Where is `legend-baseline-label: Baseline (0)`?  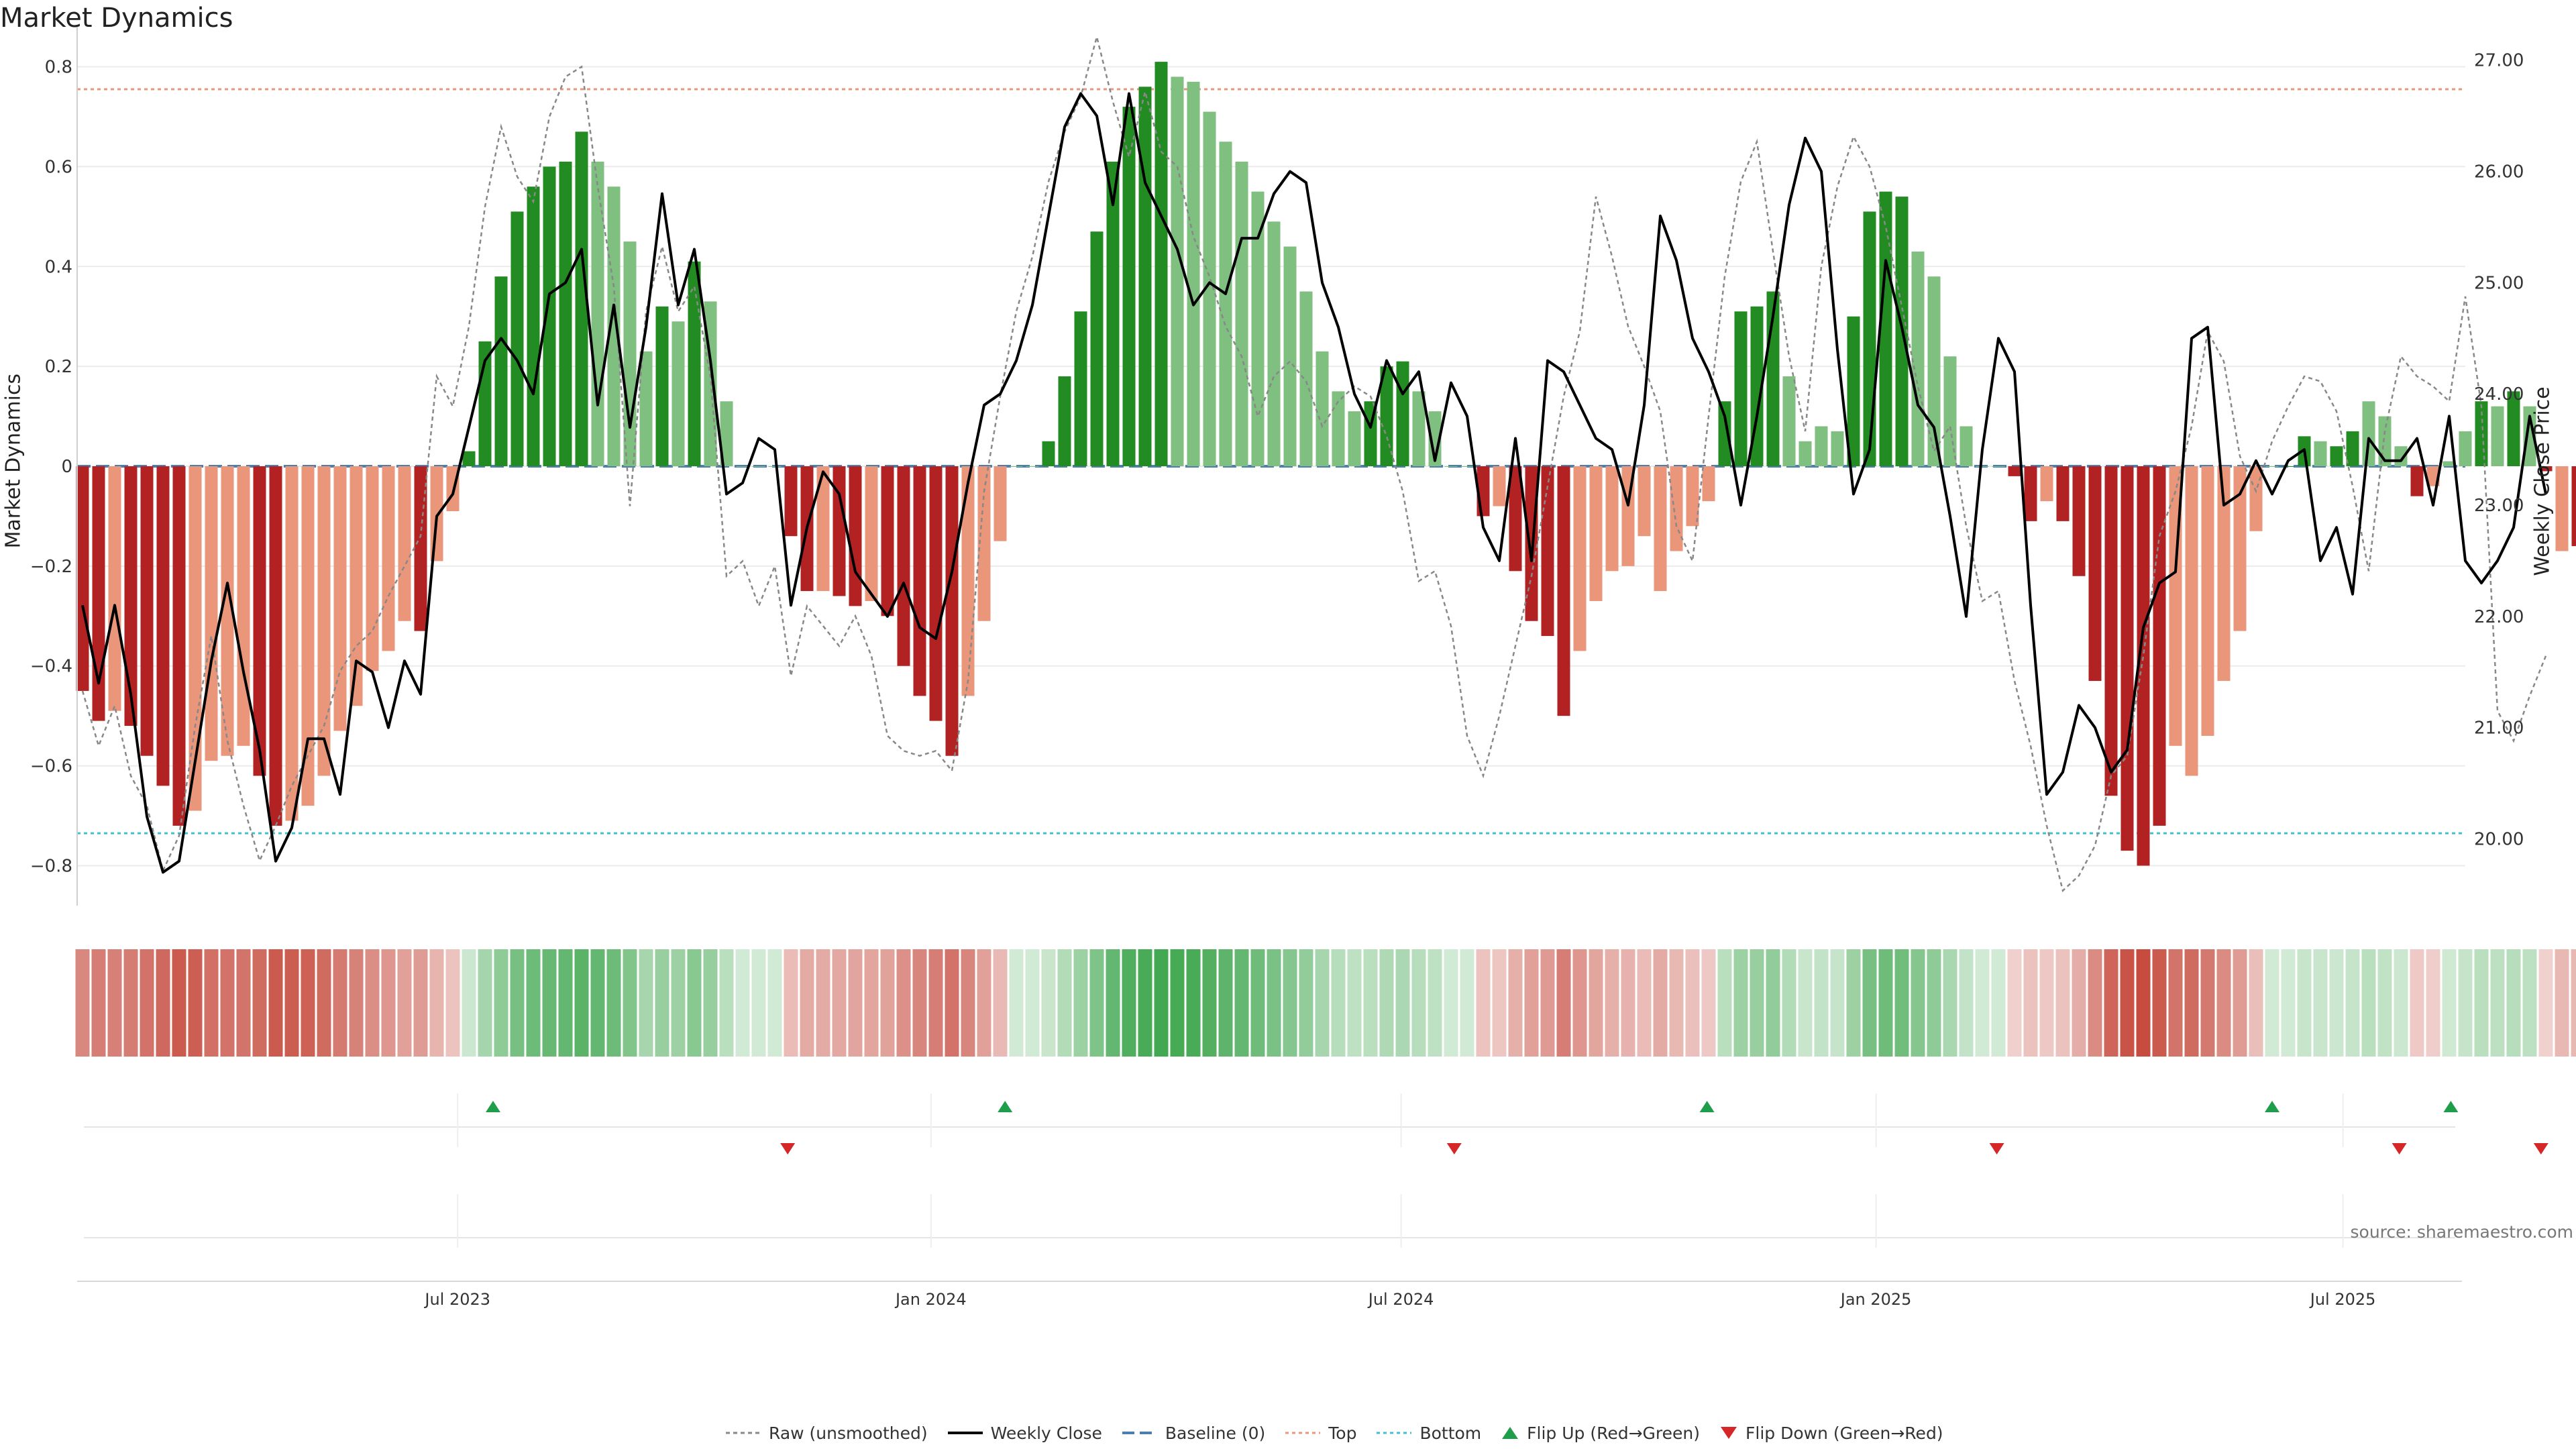 legend-baseline-label: Baseline (0) is located at coordinates (1215, 1433).